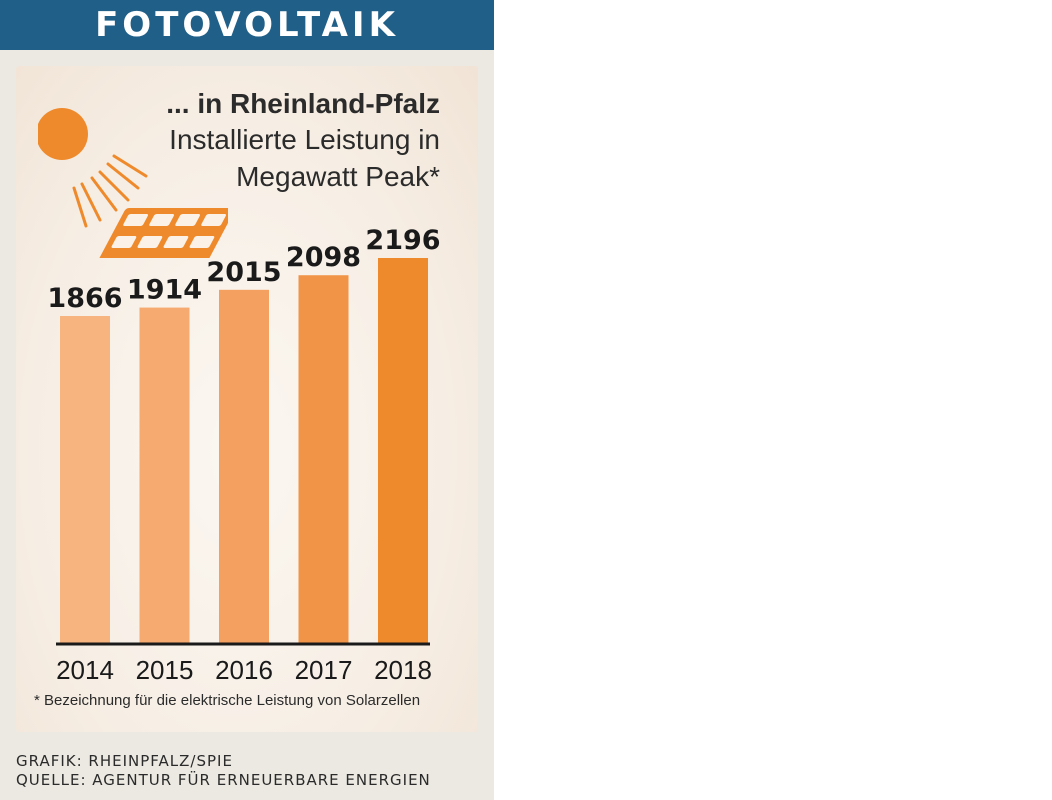 The width and height of the screenshot is (1052, 800). Describe the element at coordinates (159, 233) in the screenshot. I see `solar-panel-icon` at that location.